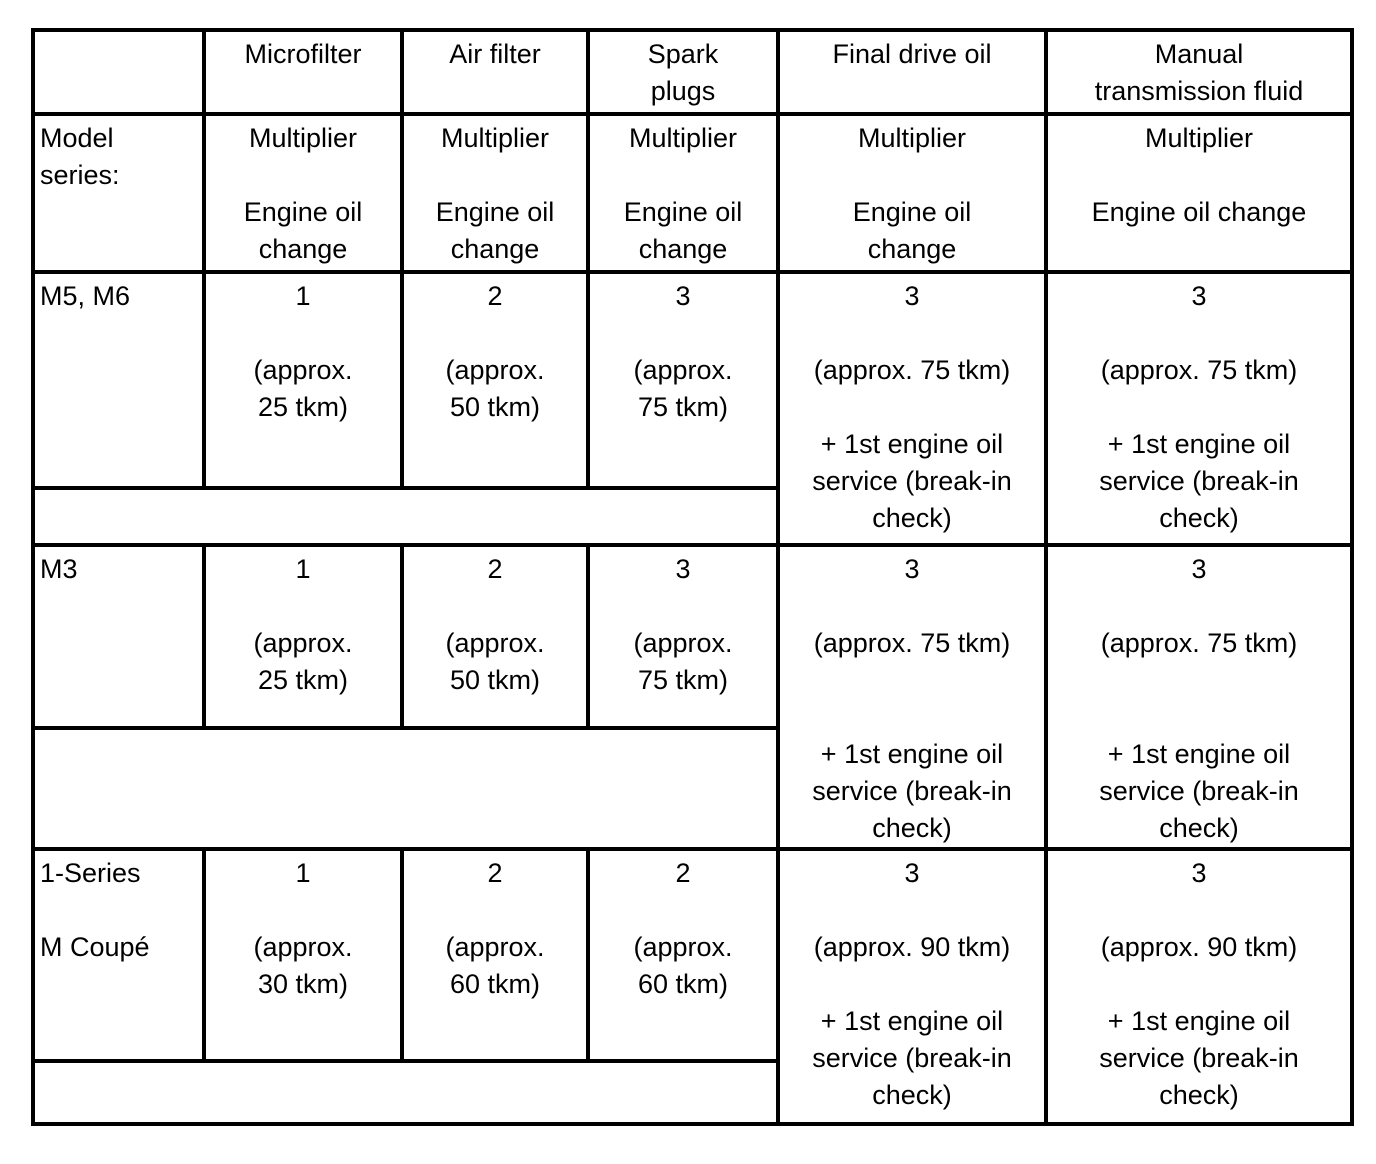  What do you see at coordinates (683, 72) in the screenshot?
I see `col-header-spark-plugs: Spark plugs` at bounding box center [683, 72].